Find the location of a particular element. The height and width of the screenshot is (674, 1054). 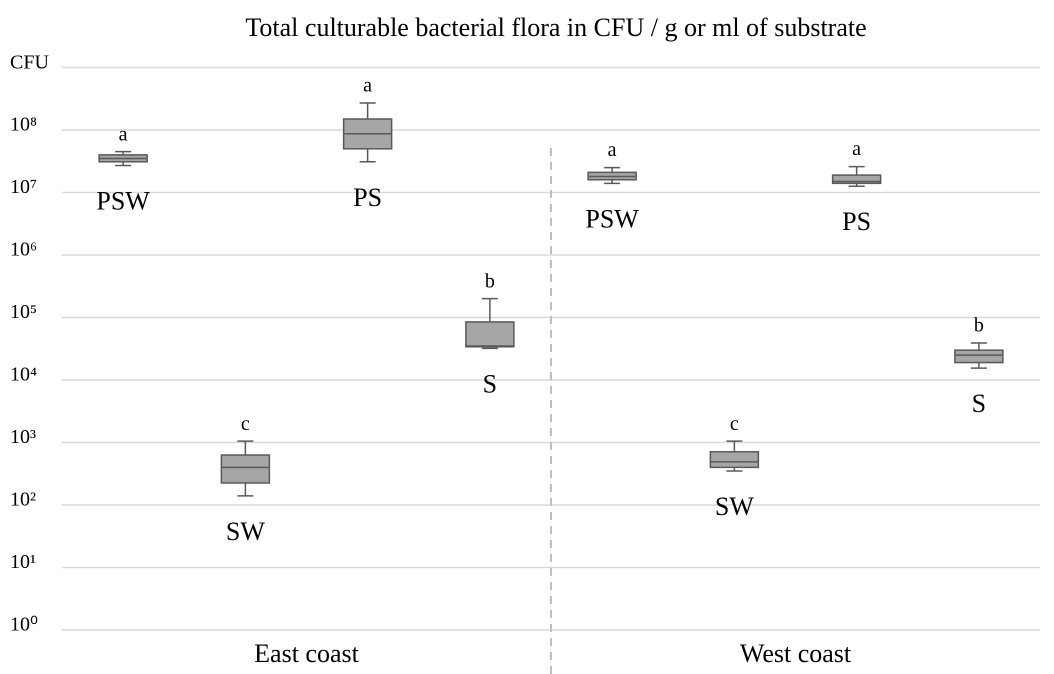

group-label: East coast is located at coordinates (306, 653).